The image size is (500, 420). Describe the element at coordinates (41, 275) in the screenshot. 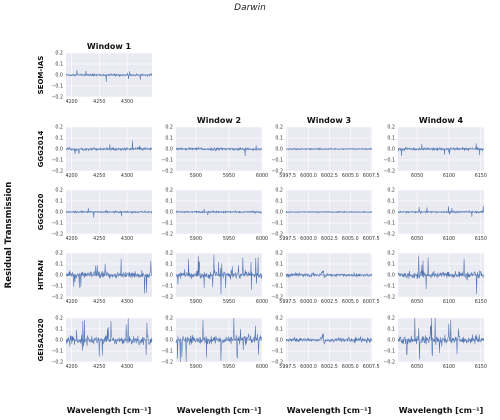

I see `row-label-hitran: HITRAN` at that location.